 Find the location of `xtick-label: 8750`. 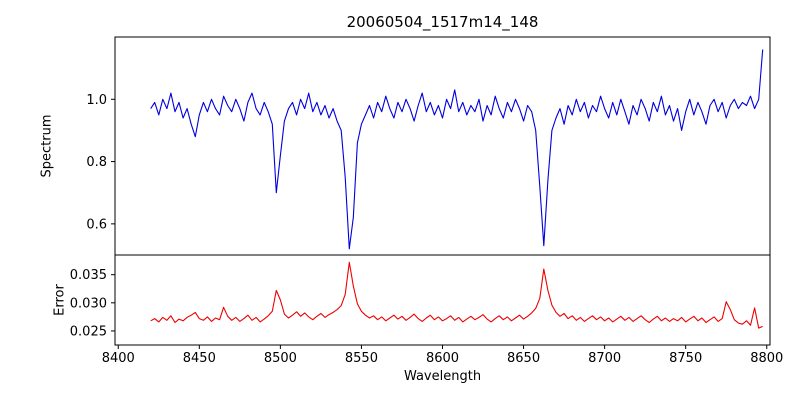

xtick-label: 8750 is located at coordinates (685, 358).